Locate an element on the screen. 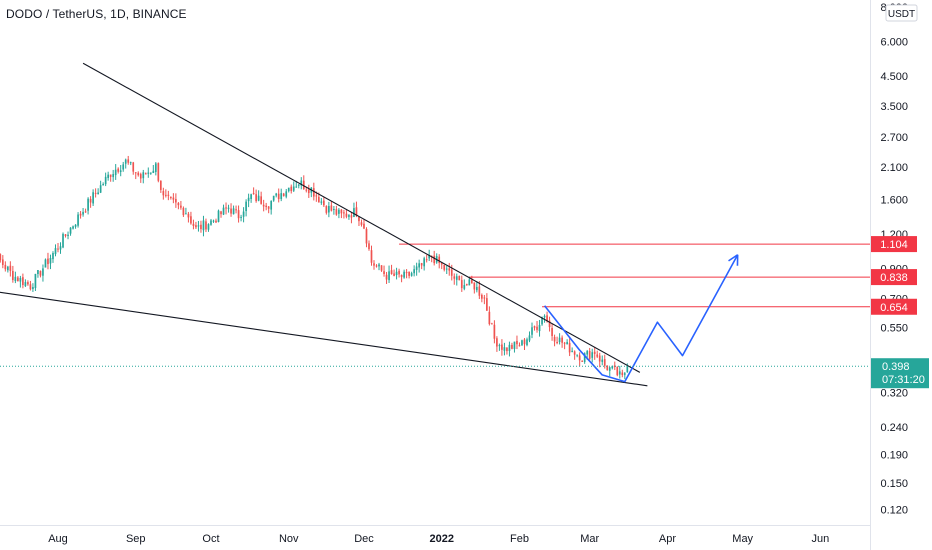 This screenshot has height=550, width=932. last-price-label: 0.398 is located at coordinates (896, 367).